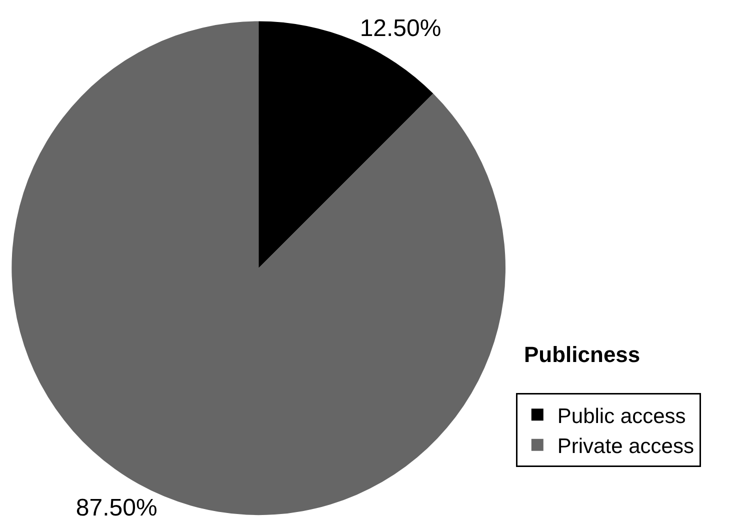 The image size is (756, 531). I want to click on legend-label: Public access, so click(621, 416).